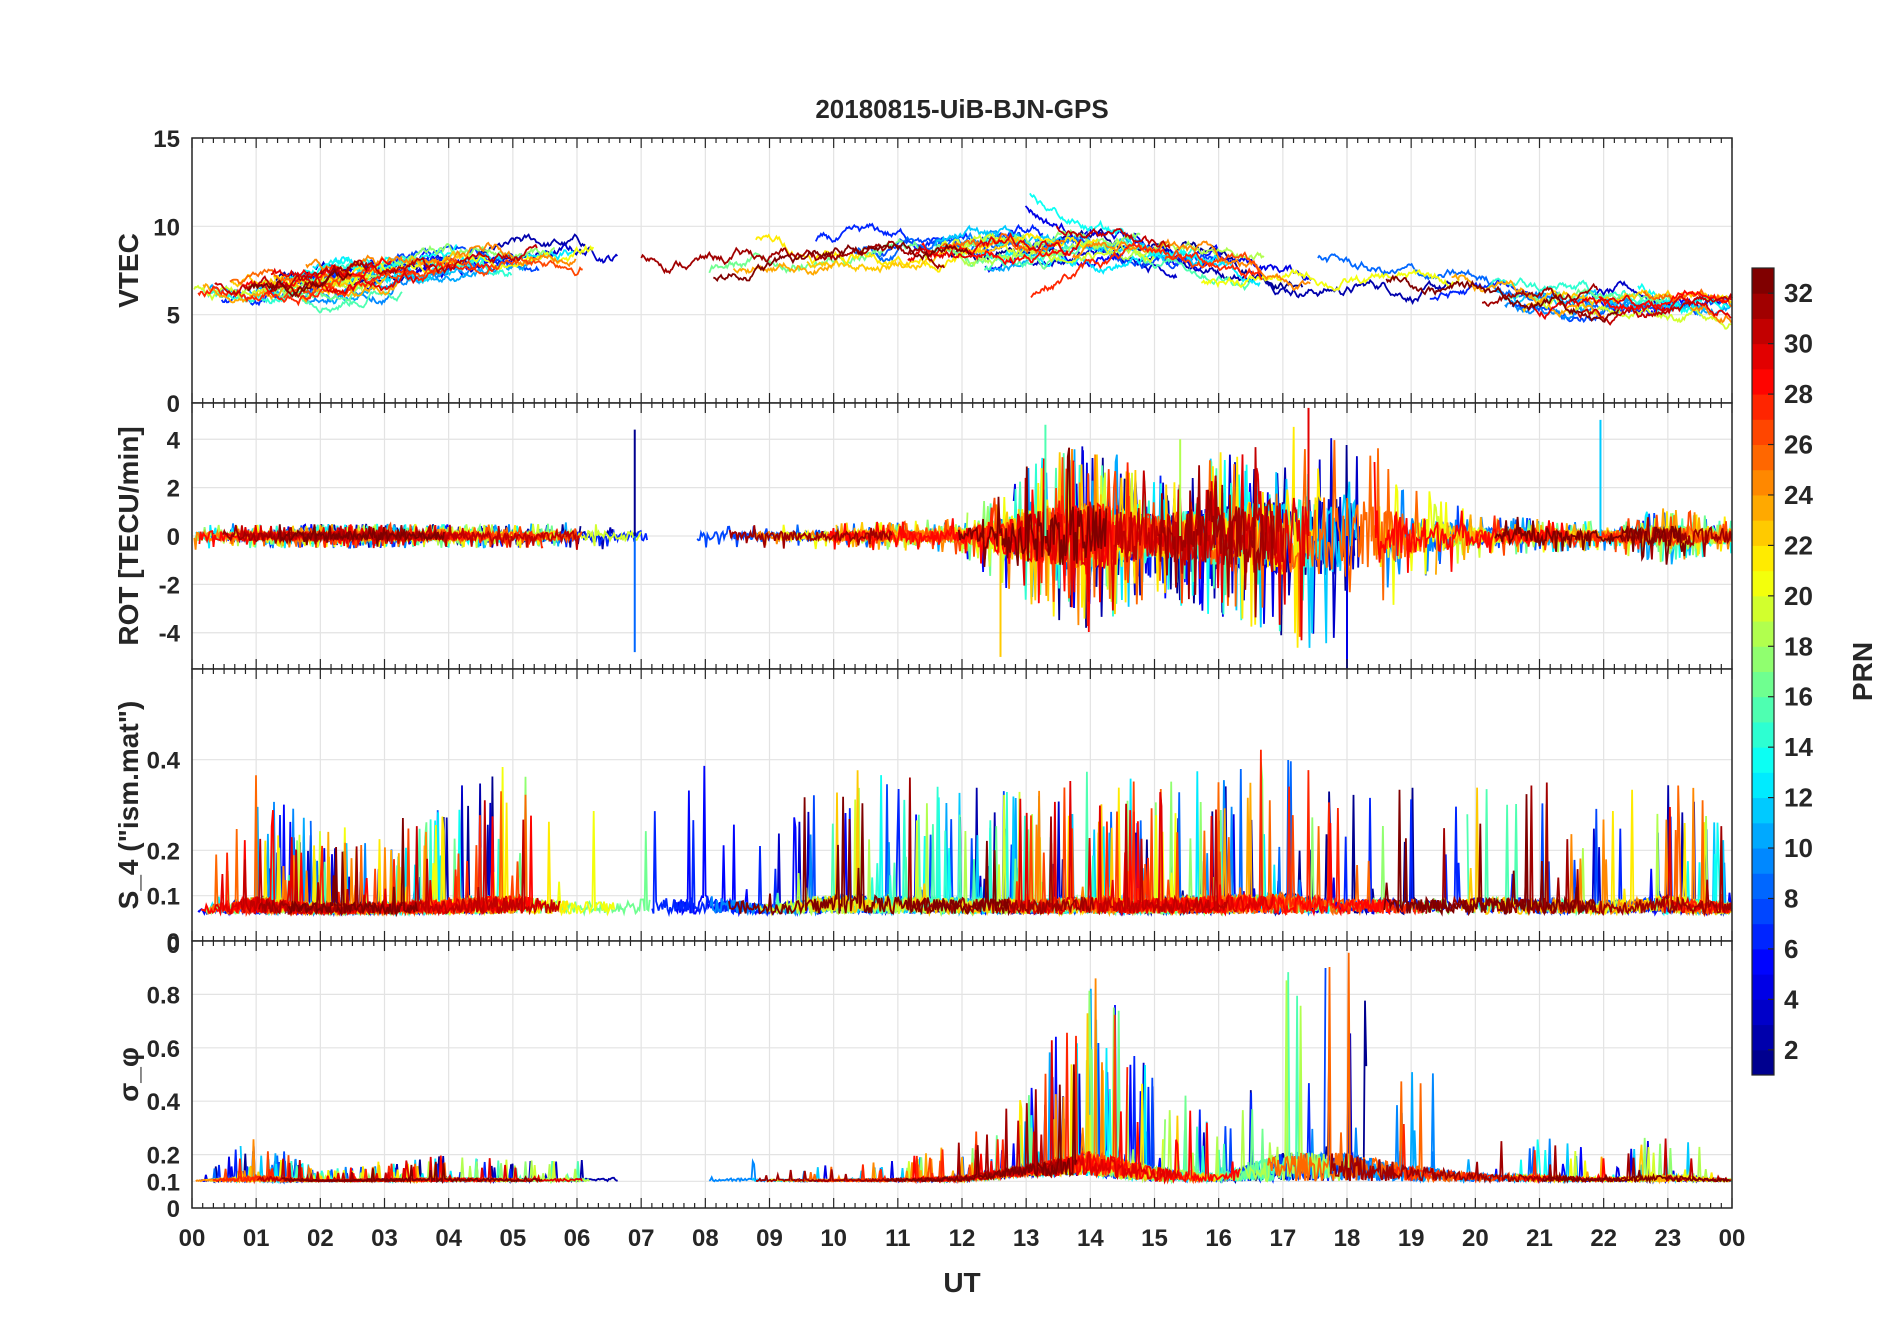 The width and height of the screenshot is (1902, 1330). Describe the element at coordinates (1791, 999) in the screenshot. I see `colorbar-tick-label: 4` at that location.